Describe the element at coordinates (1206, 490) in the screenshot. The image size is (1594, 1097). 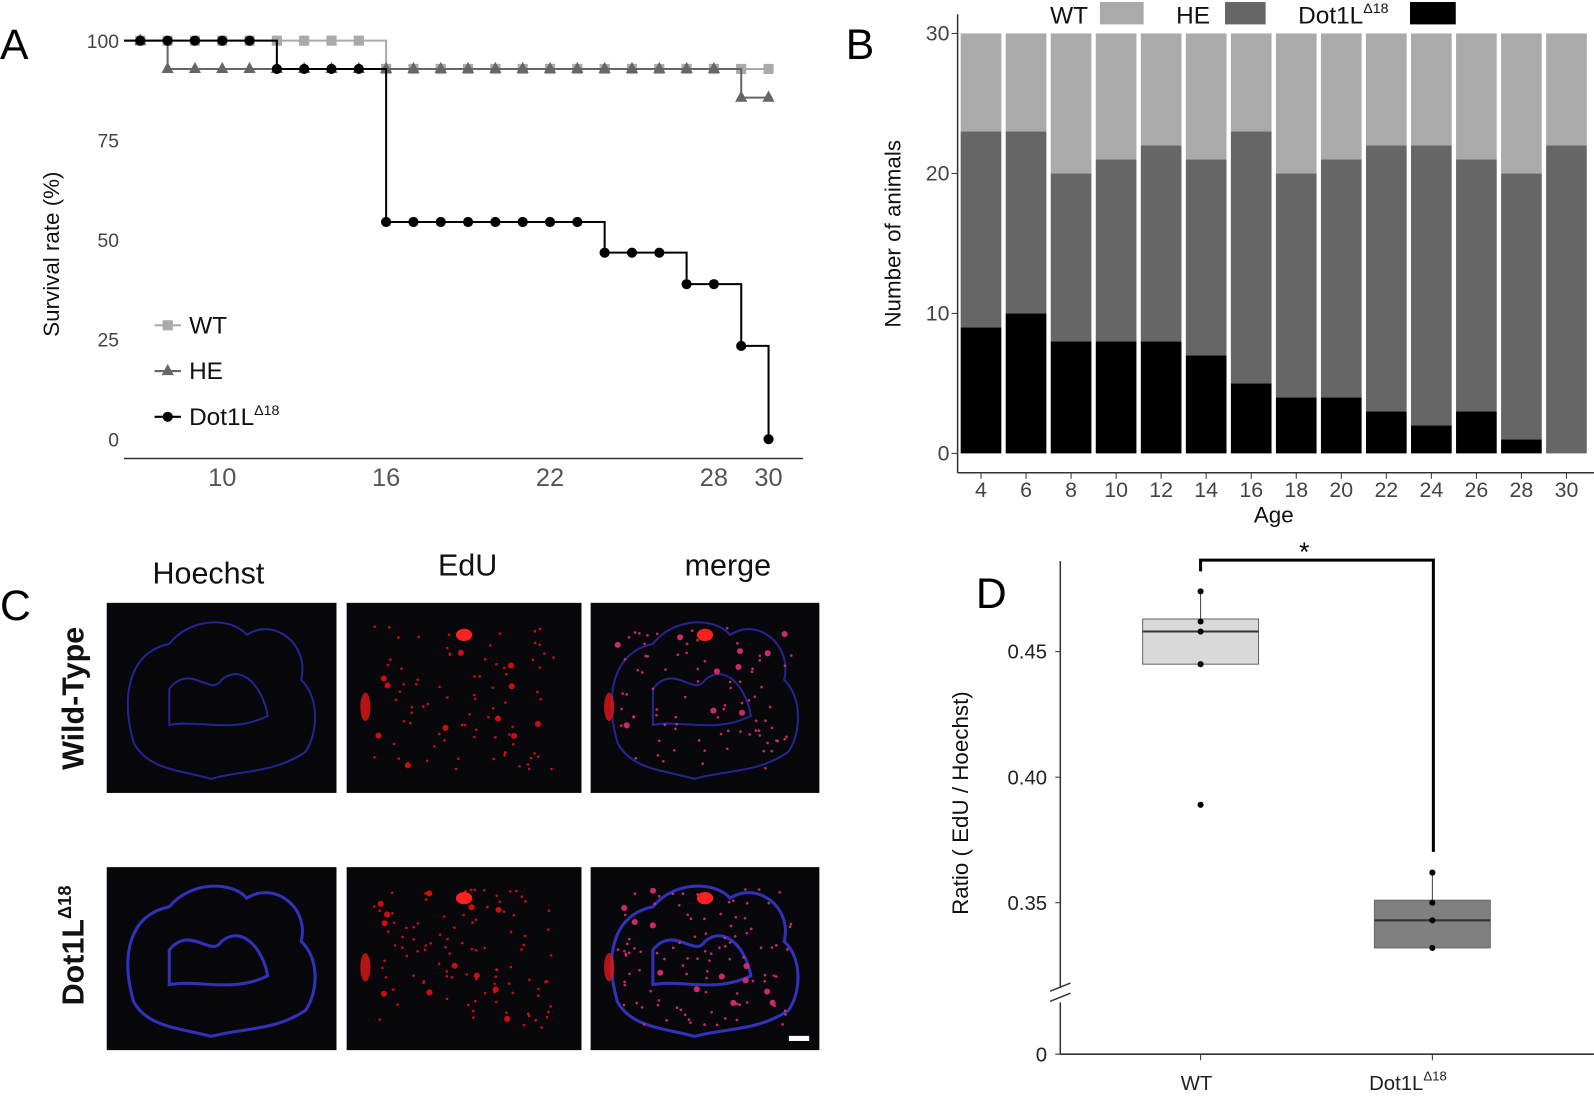
I see `bar-x-tick: 14` at that location.